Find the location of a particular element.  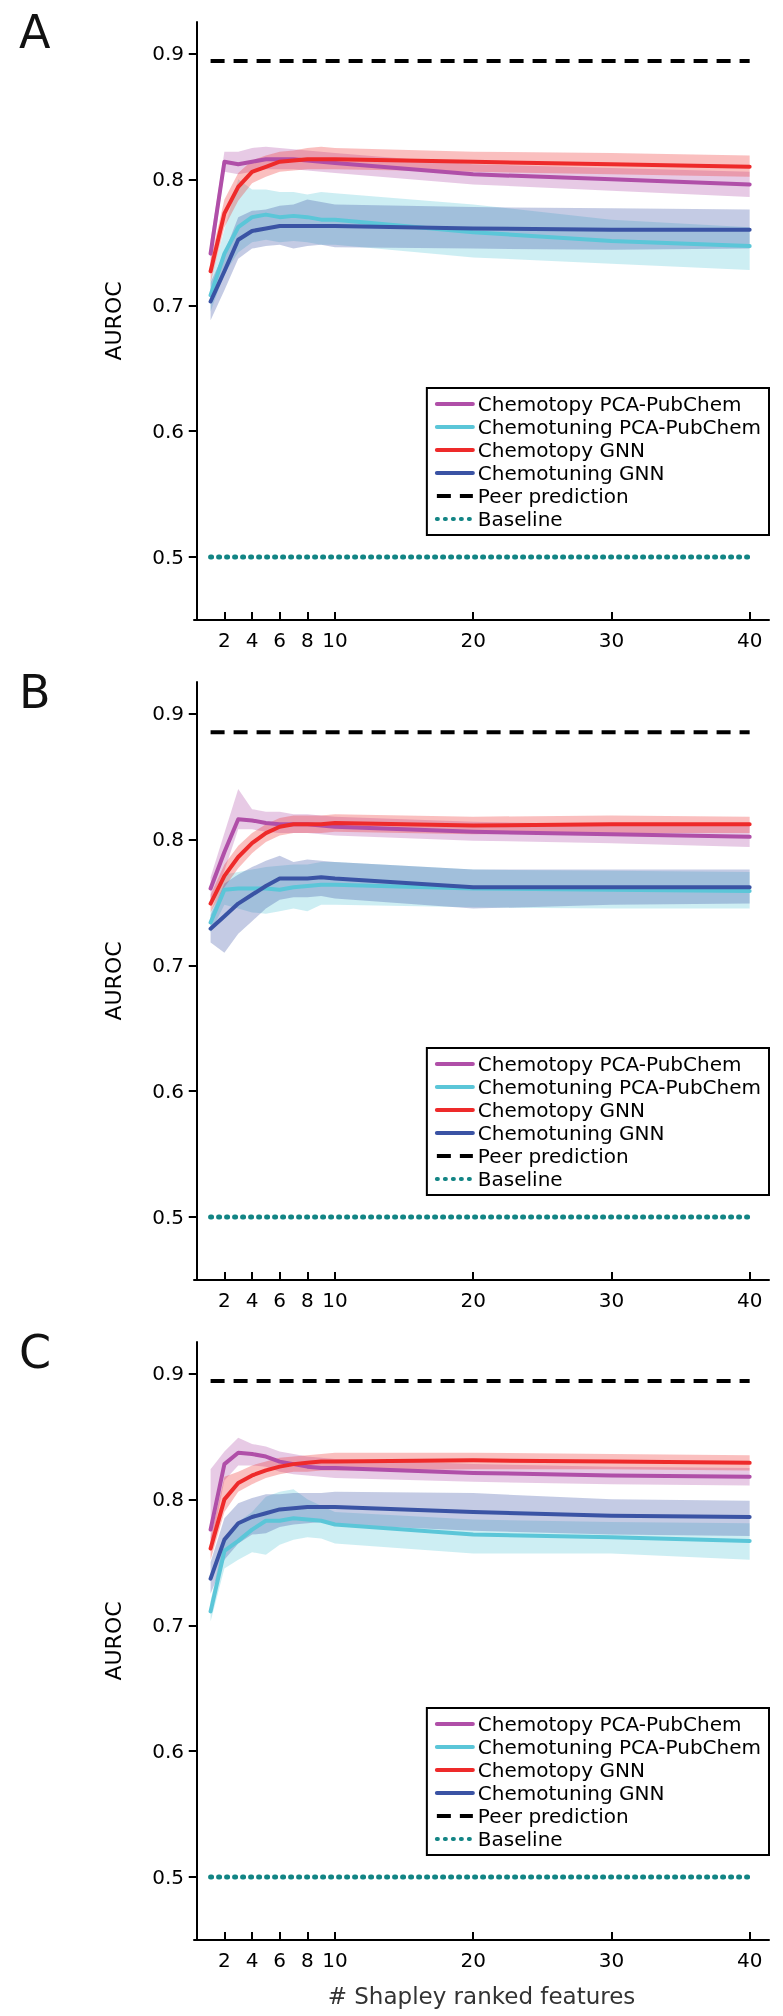

chart-title: C is located at coordinates (35, 1352).